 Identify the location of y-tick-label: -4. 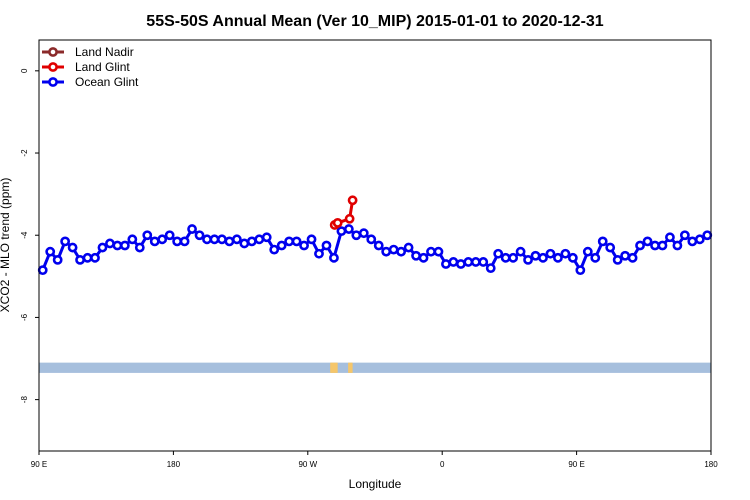
(24, 235).